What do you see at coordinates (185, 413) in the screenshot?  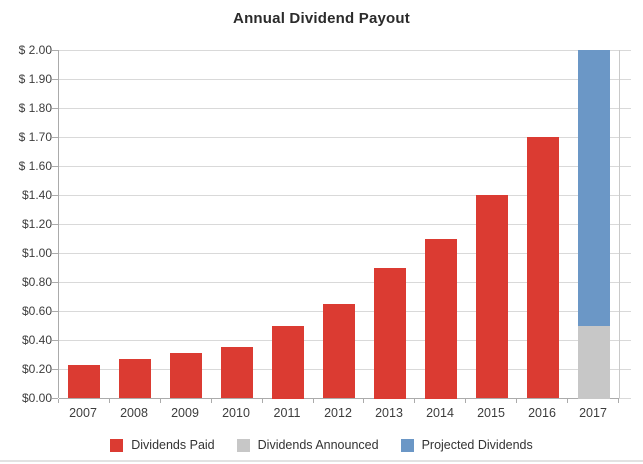 I see `x-axis-label: 2009` at bounding box center [185, 413].